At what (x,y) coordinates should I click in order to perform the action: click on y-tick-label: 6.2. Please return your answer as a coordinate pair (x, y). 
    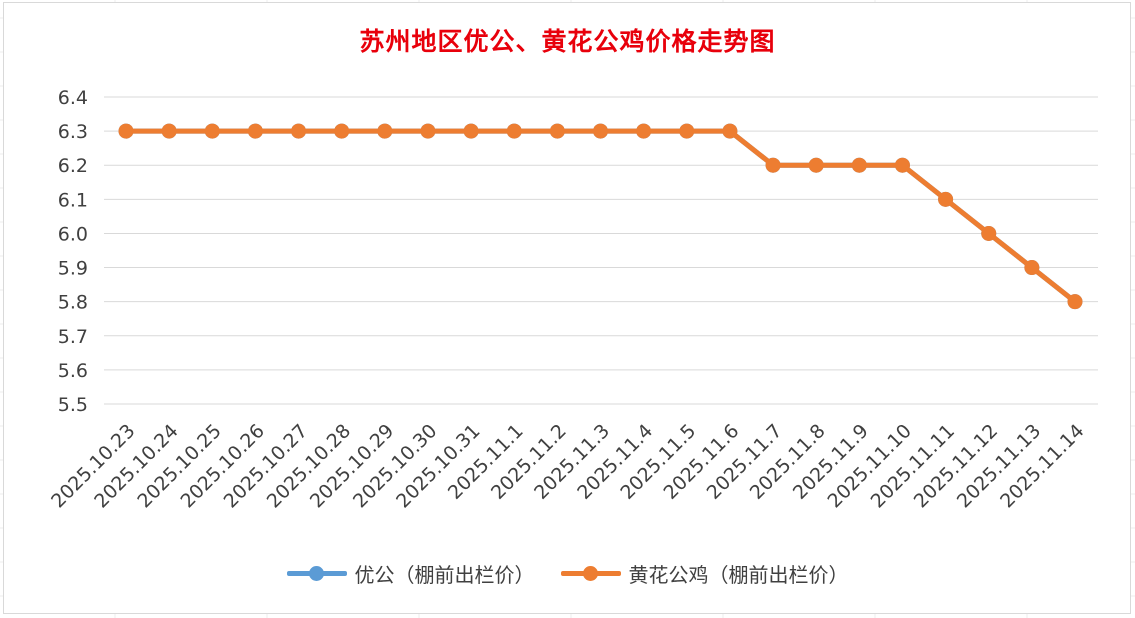
    Looking at the image, I should click on (73, 166).